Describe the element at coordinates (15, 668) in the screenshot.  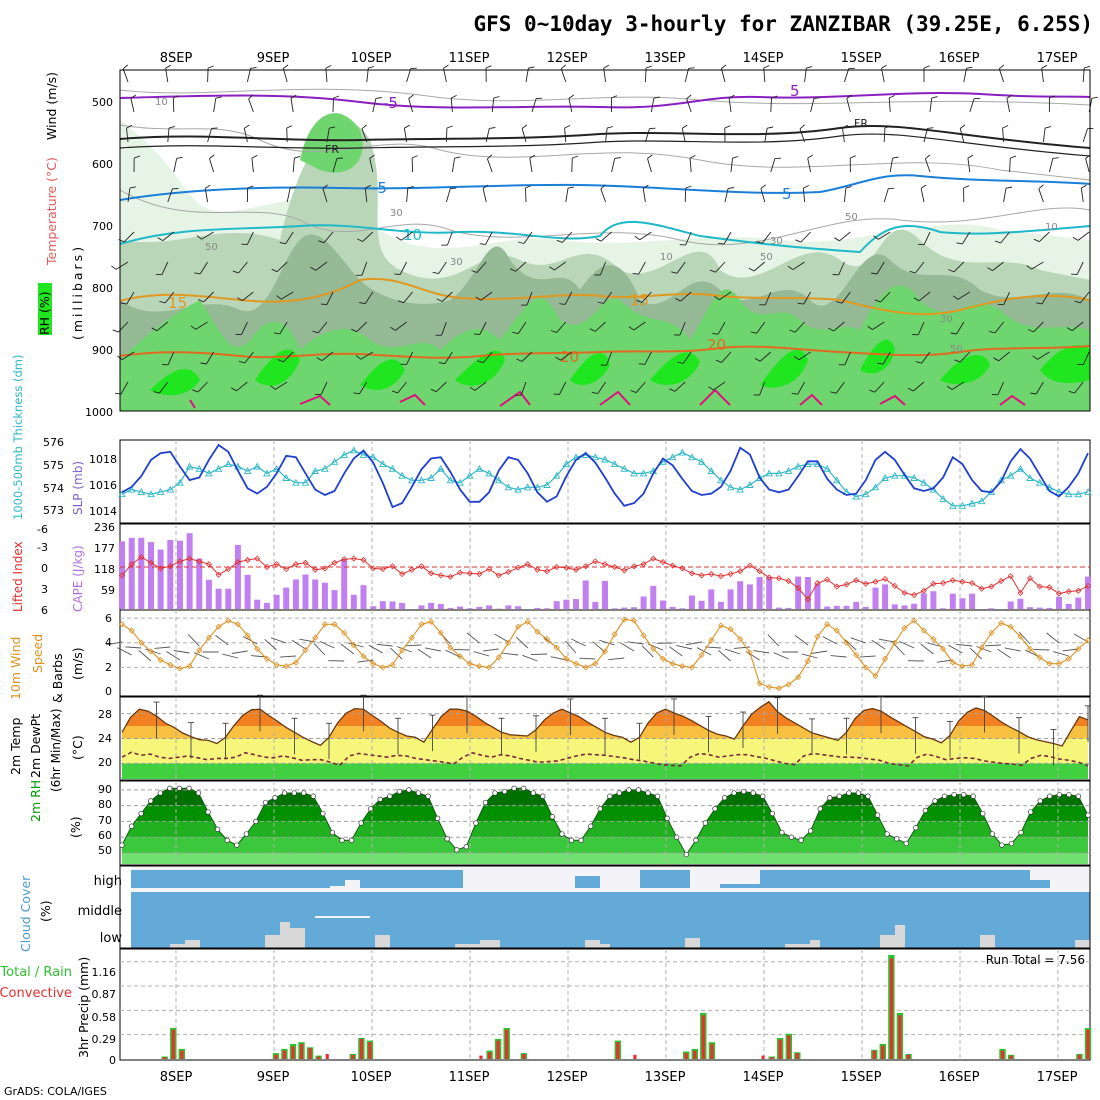
I see `y-axis-label: 10m Wind` at that location.